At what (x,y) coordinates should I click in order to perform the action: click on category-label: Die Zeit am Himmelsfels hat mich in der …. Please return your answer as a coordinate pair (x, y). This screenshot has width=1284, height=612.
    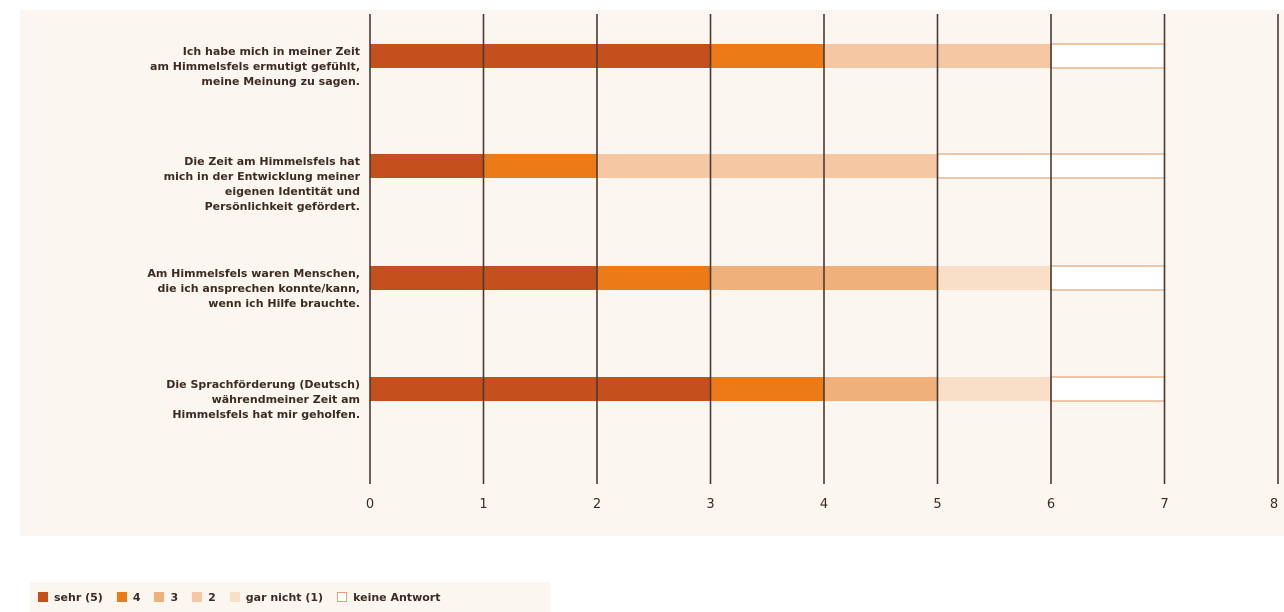
    Looking at the image, I should click on (261, 184).